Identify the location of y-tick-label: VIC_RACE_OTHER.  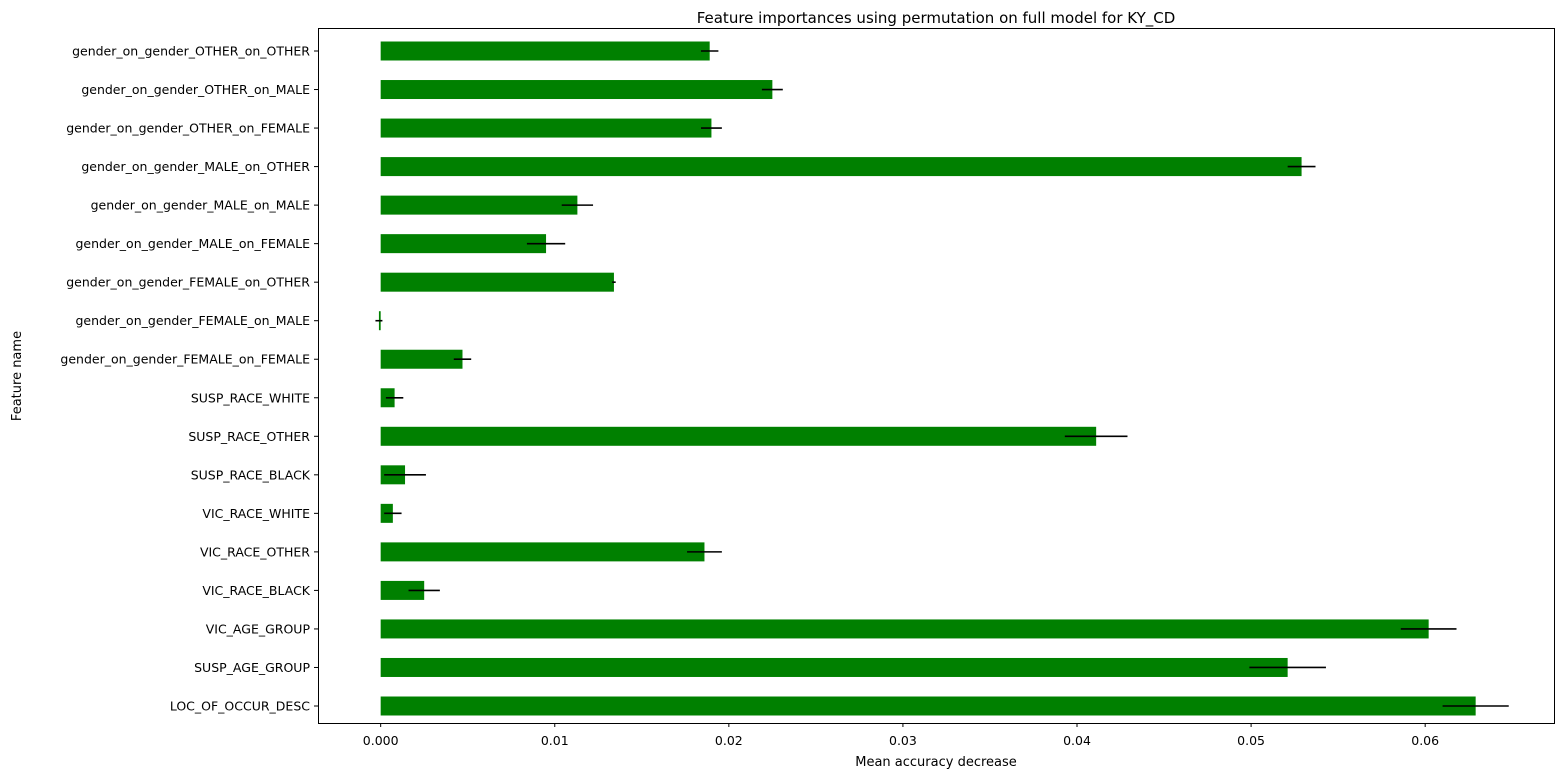
(255, 551).